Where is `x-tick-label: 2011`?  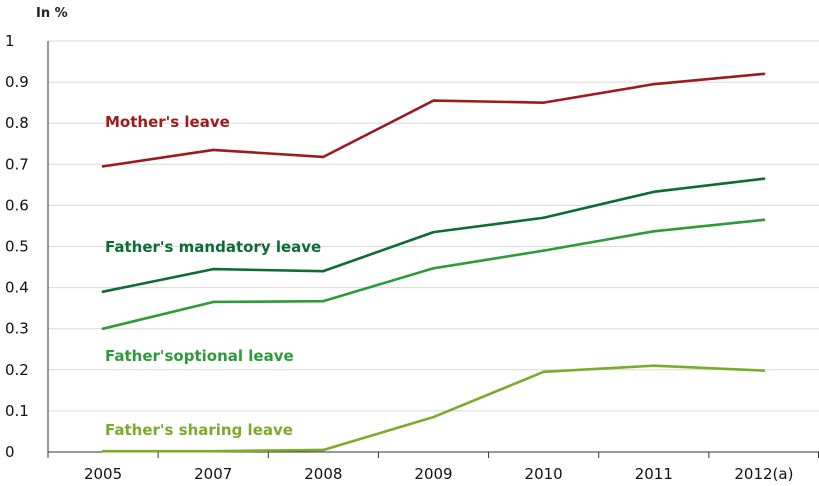
x-tick-label: 2011 is located at coordinates (654, 474).